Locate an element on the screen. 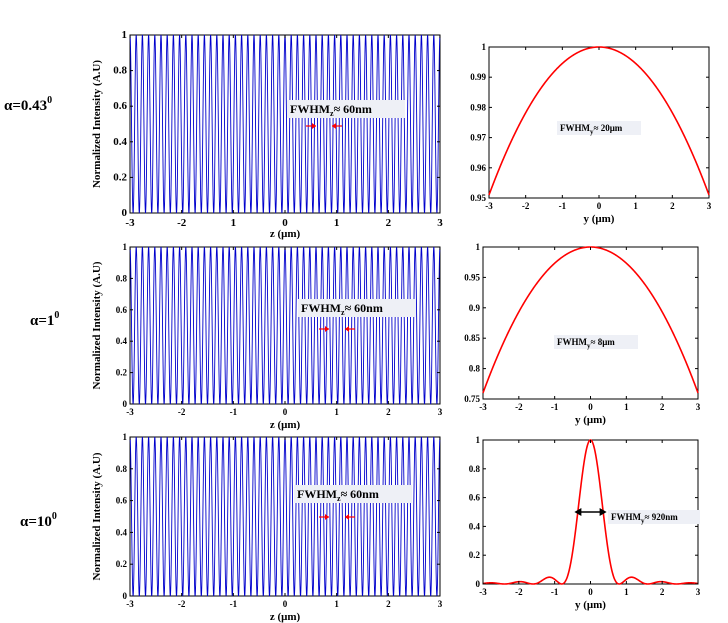 Image resolution: width=728 pixels, height=623 pixels. y-tick-label: 0.75 is located at coordinates (472, 399).